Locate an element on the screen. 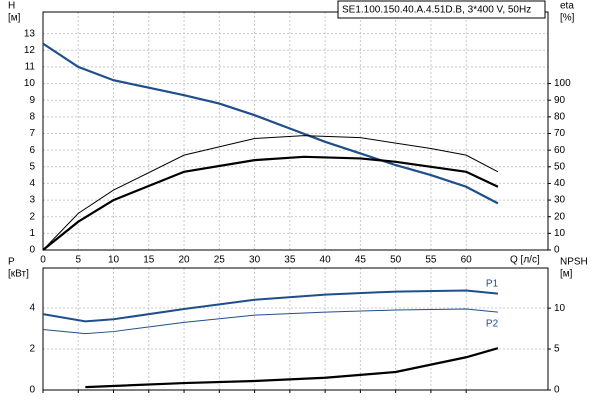  x-tick-label: 45 is located at coordinates (361, 260).